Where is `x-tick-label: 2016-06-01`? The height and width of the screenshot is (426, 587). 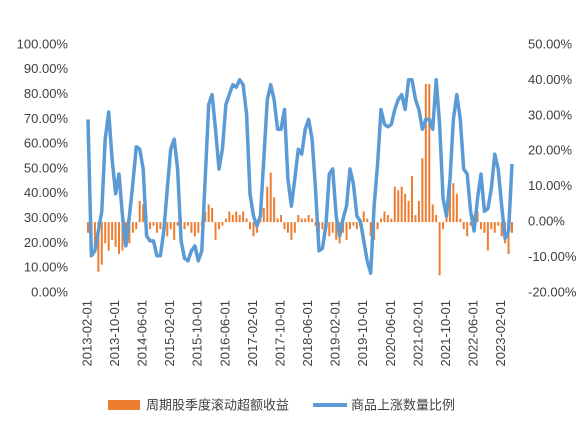 x-tick-label: 2016-06-01 is located at coordinates (224, 333).